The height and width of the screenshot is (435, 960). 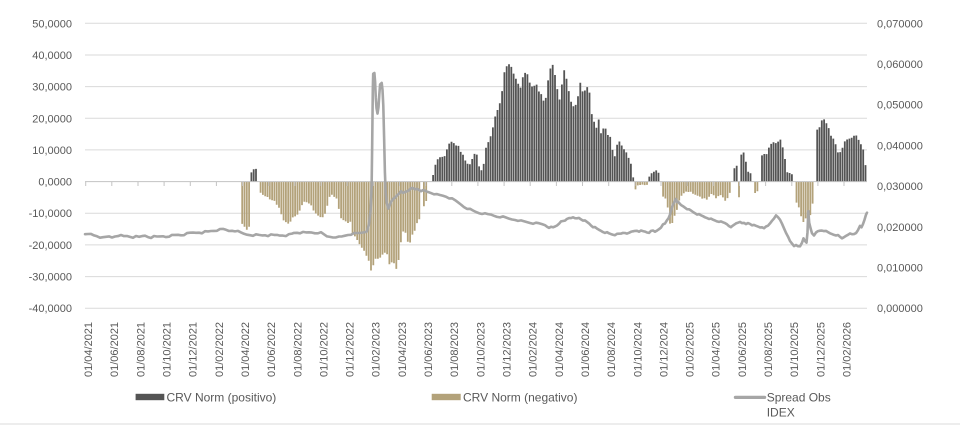 What do you see at coordinates (795, 349) in the screenshot?
I see `svg-text: 01/10/2025` at bounding box center [795, 349].